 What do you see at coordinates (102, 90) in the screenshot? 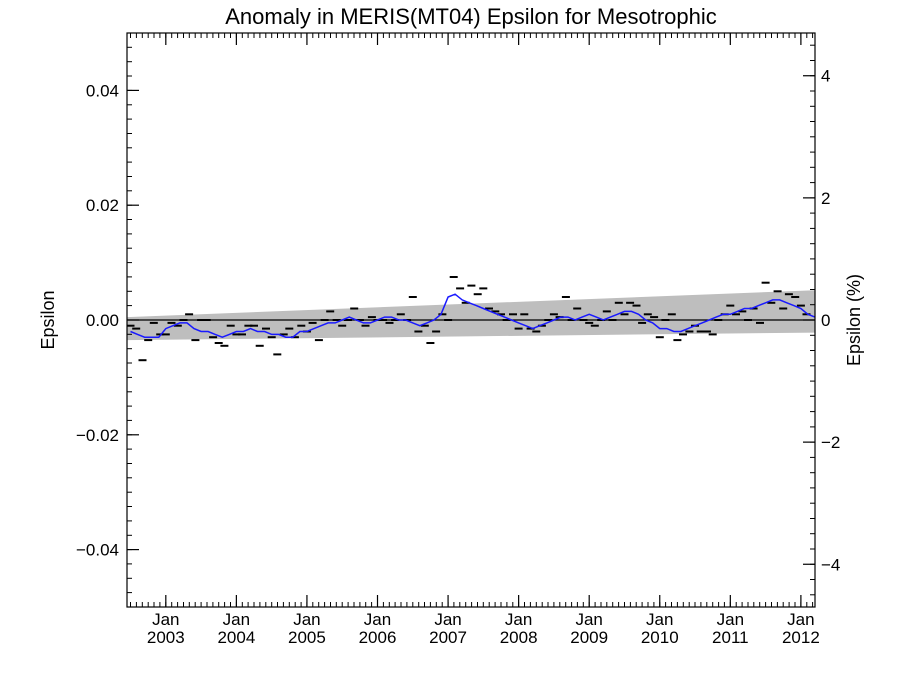
I see `y-tick-label: 0.04` at bounding box center [102, 90].